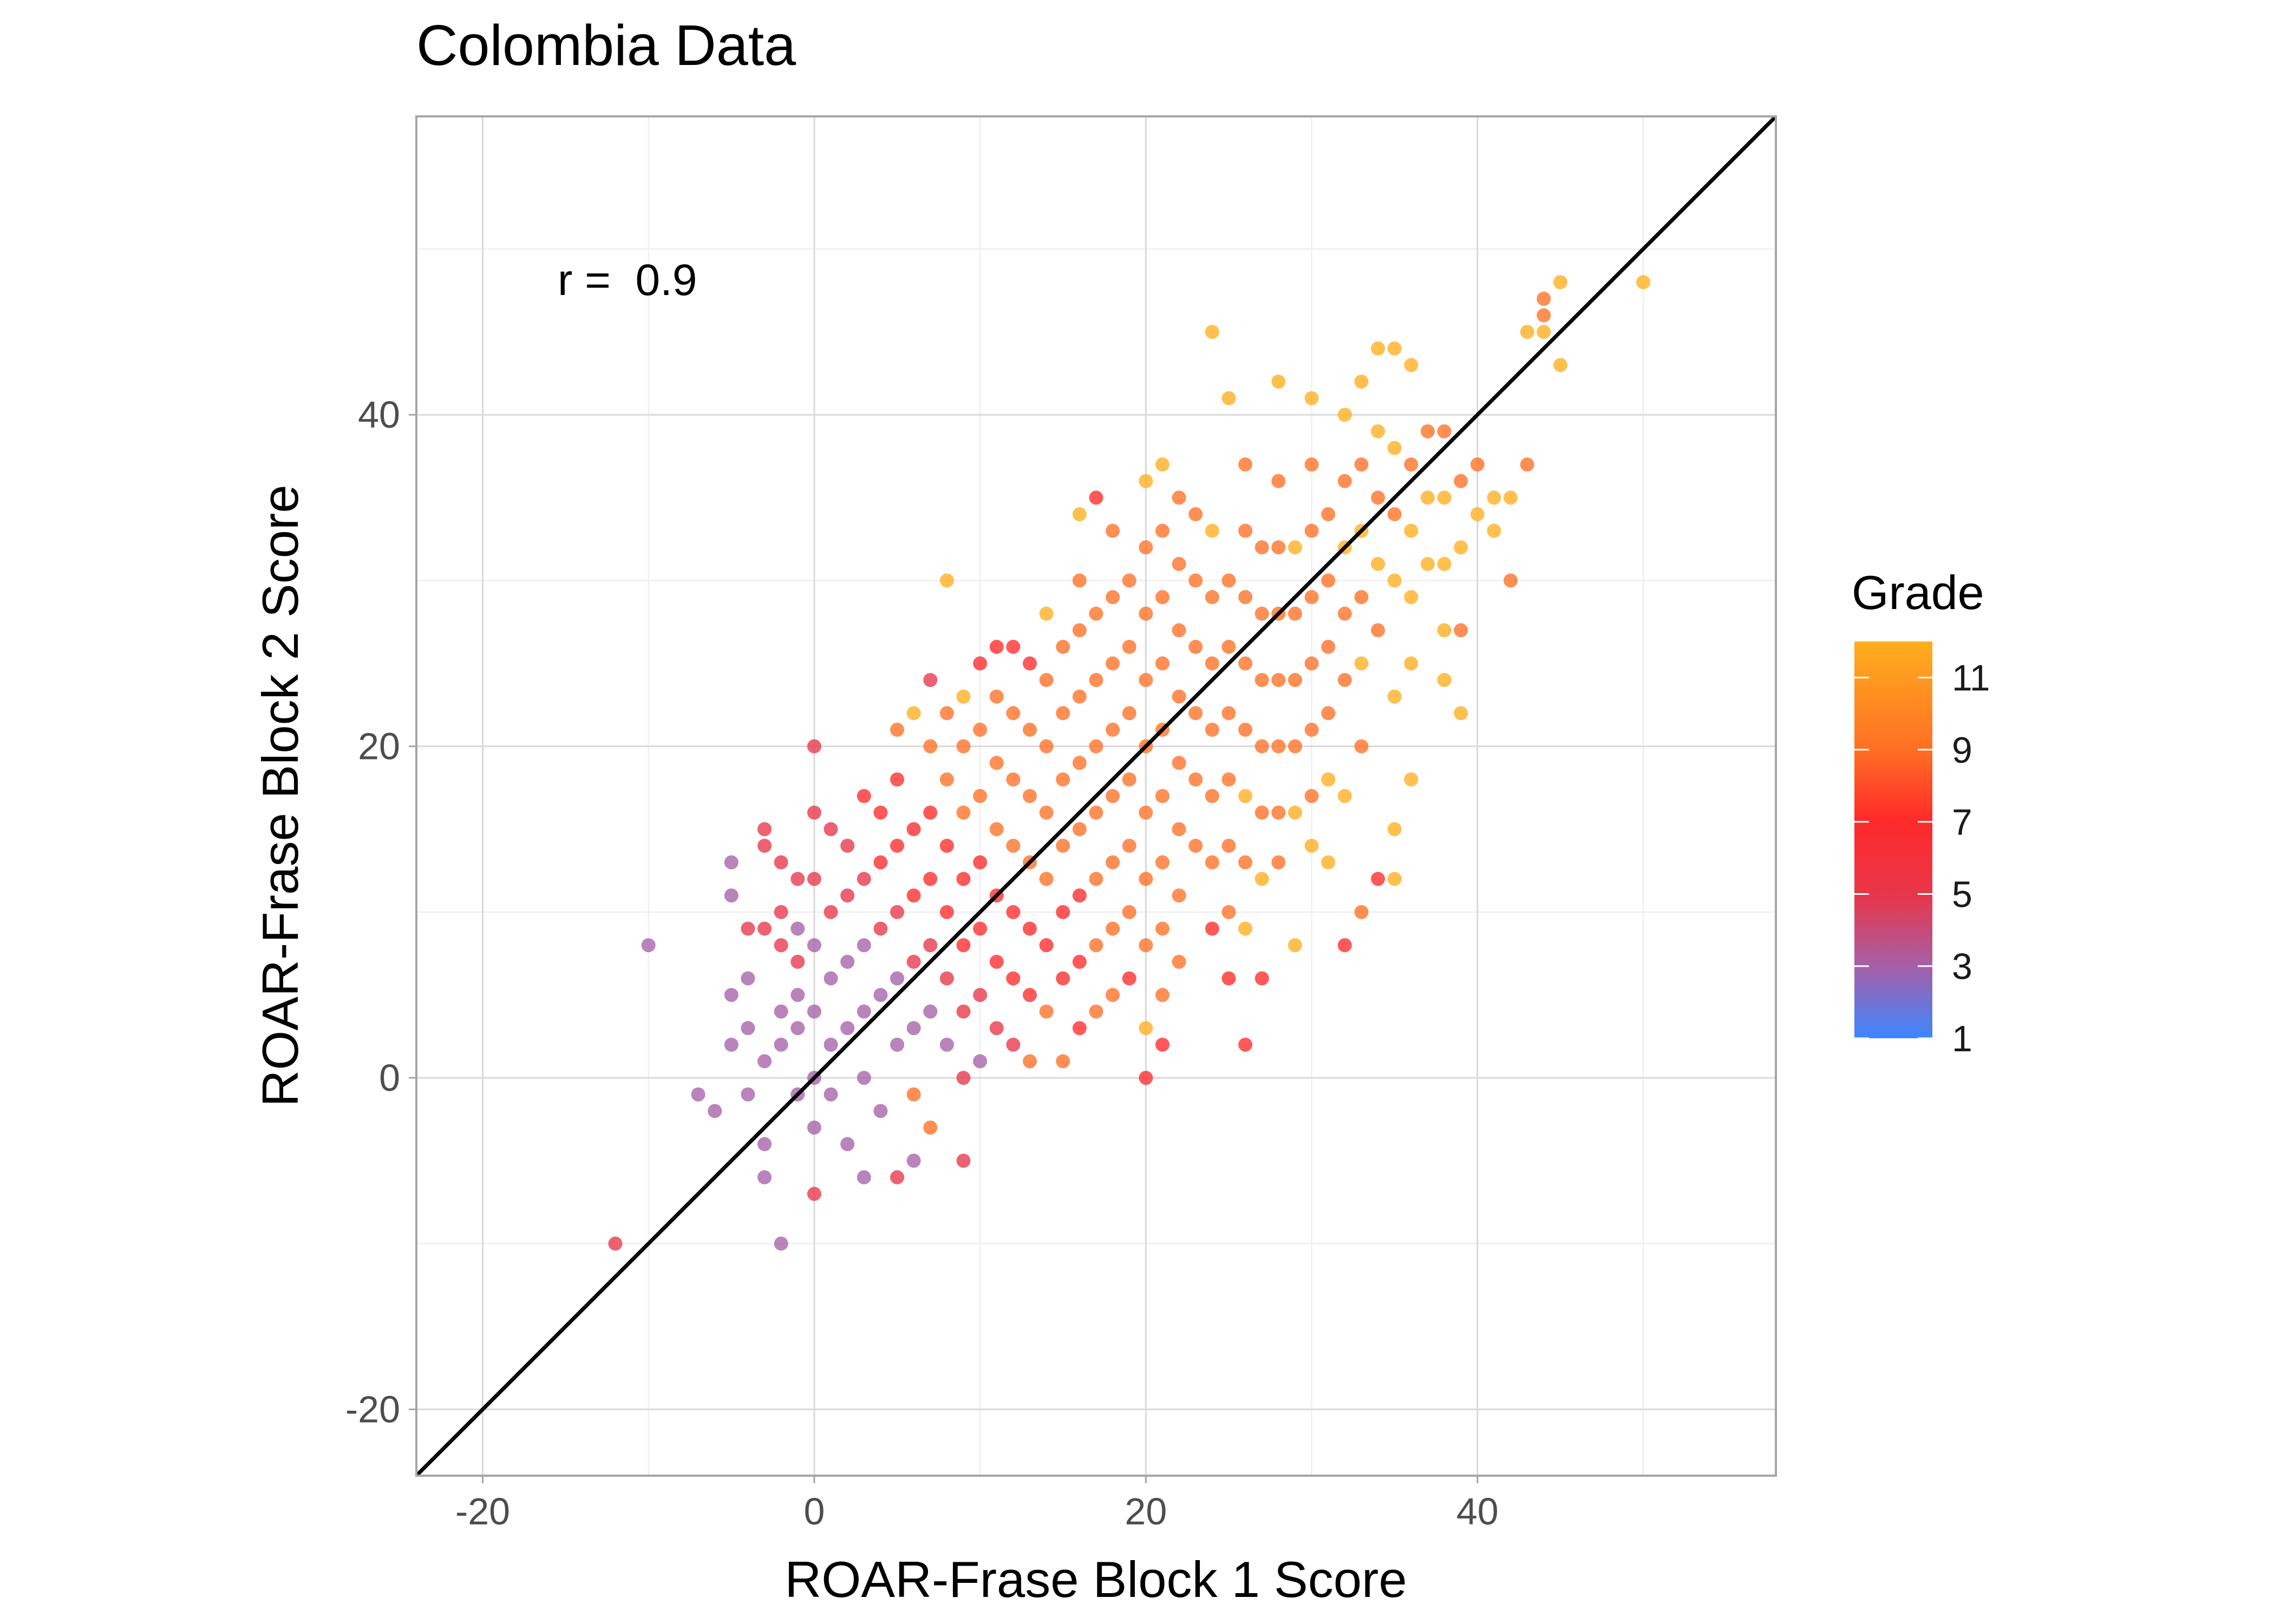 The image size is (2274, 1624). Describe the element at coordinates (1893, 839) in the screenshot. I see `legend-colorbar` at that location.